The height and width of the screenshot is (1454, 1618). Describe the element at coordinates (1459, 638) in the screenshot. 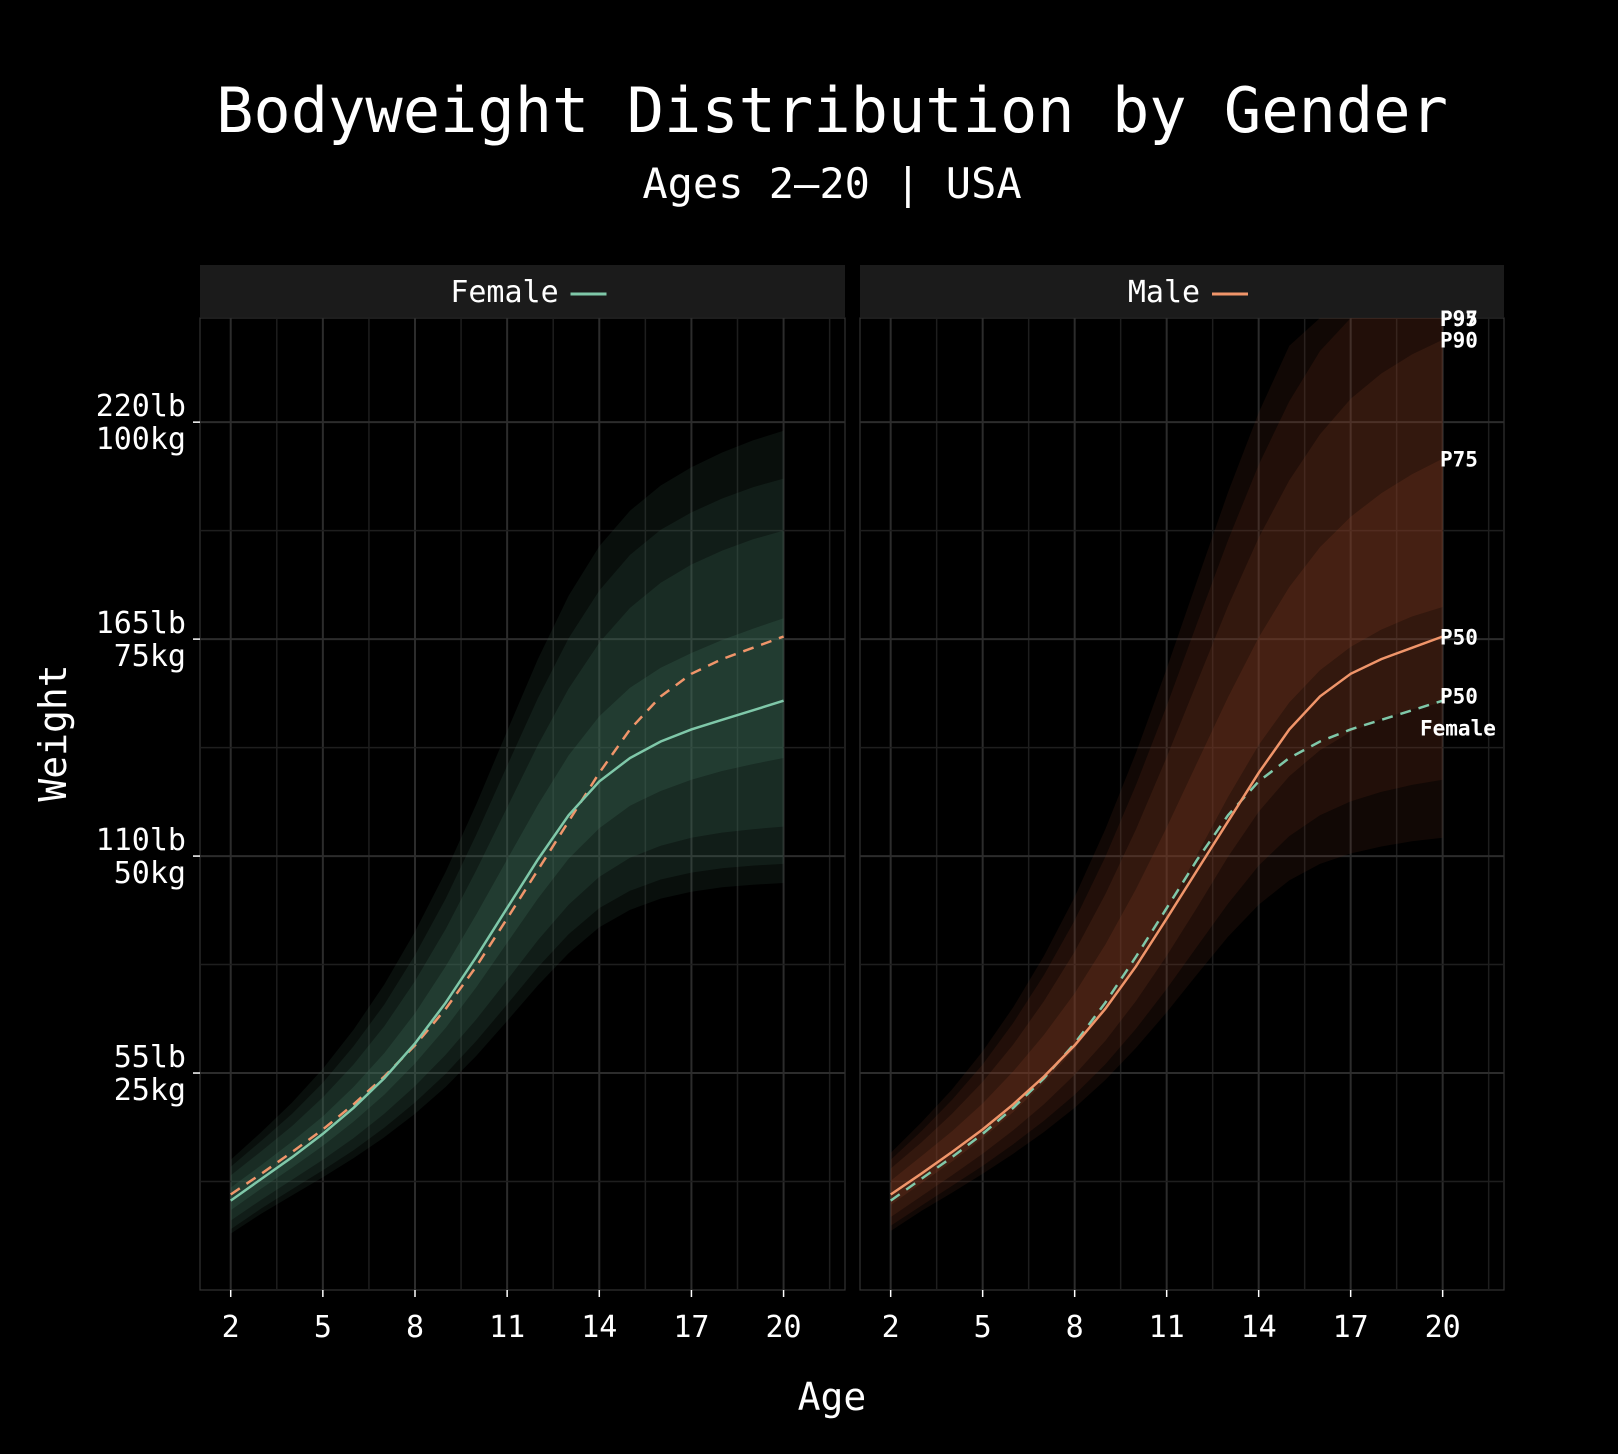

I see `end-label-p50: P50` at that location.